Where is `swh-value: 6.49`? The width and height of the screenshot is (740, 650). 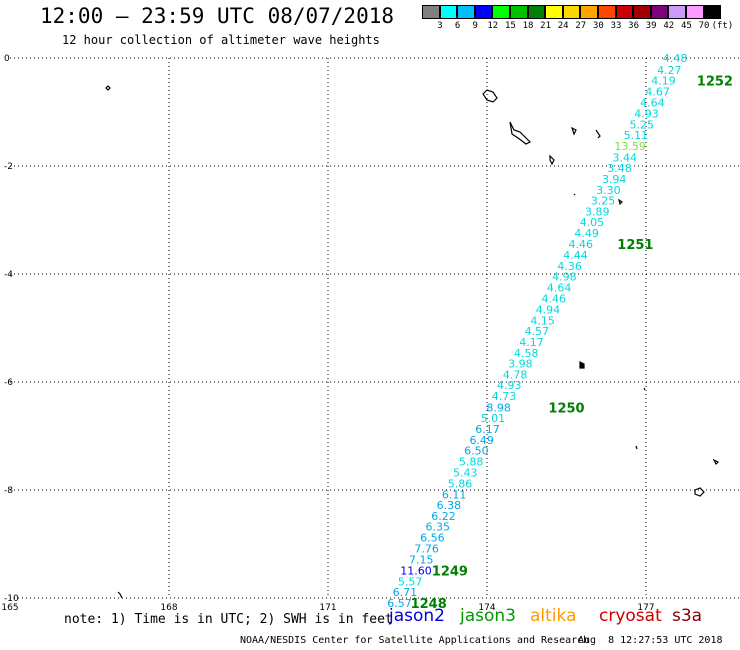
swh-value: 6.49 is located at coordinates (481, 440).